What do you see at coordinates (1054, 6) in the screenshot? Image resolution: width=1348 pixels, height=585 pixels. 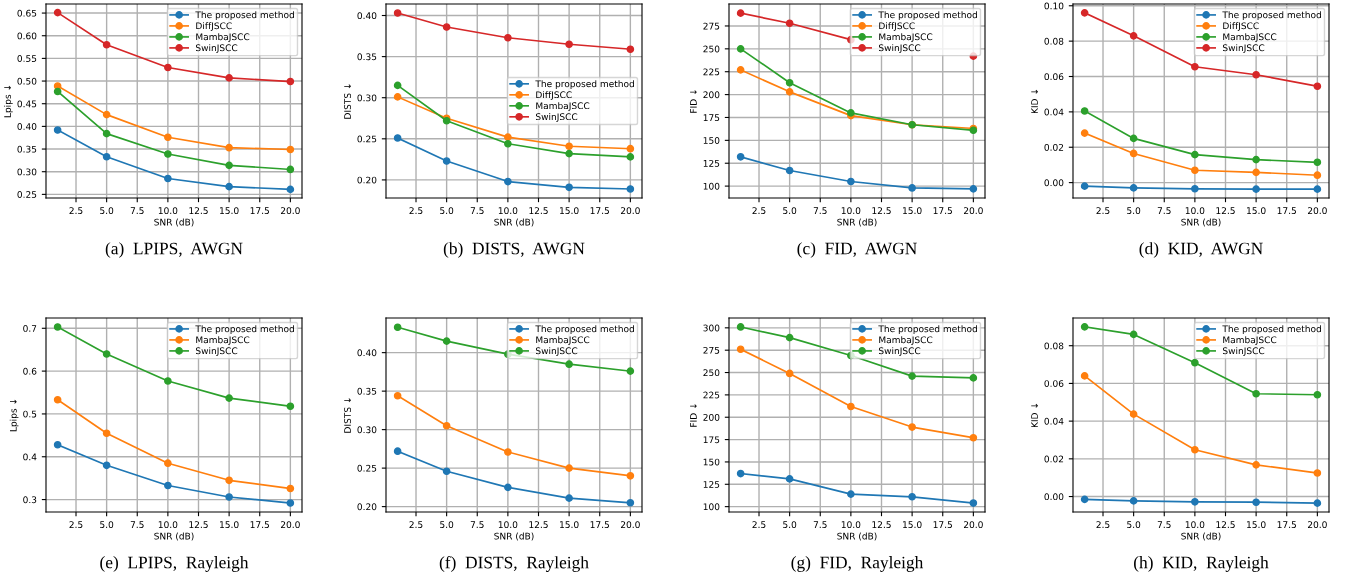 I see `y-tick-label: 0.10` at bounding box center [1054, 6].